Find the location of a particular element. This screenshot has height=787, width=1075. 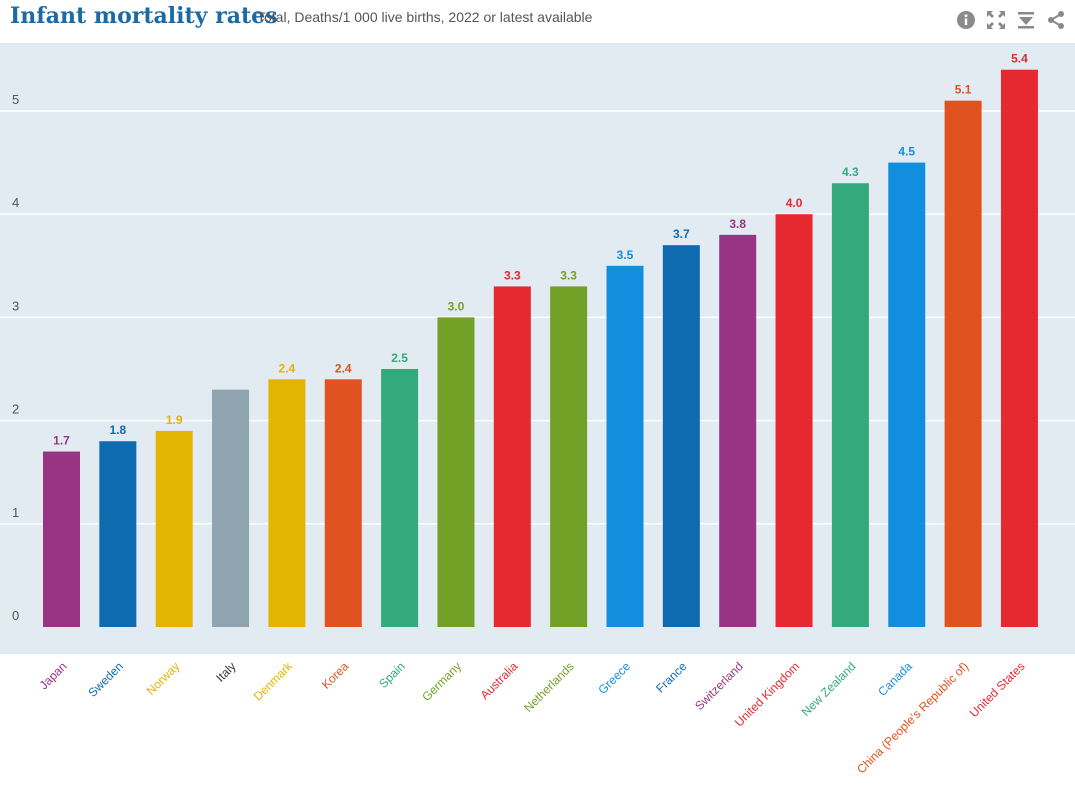

x-category-label: Spain is located at coordinates (392, 675).